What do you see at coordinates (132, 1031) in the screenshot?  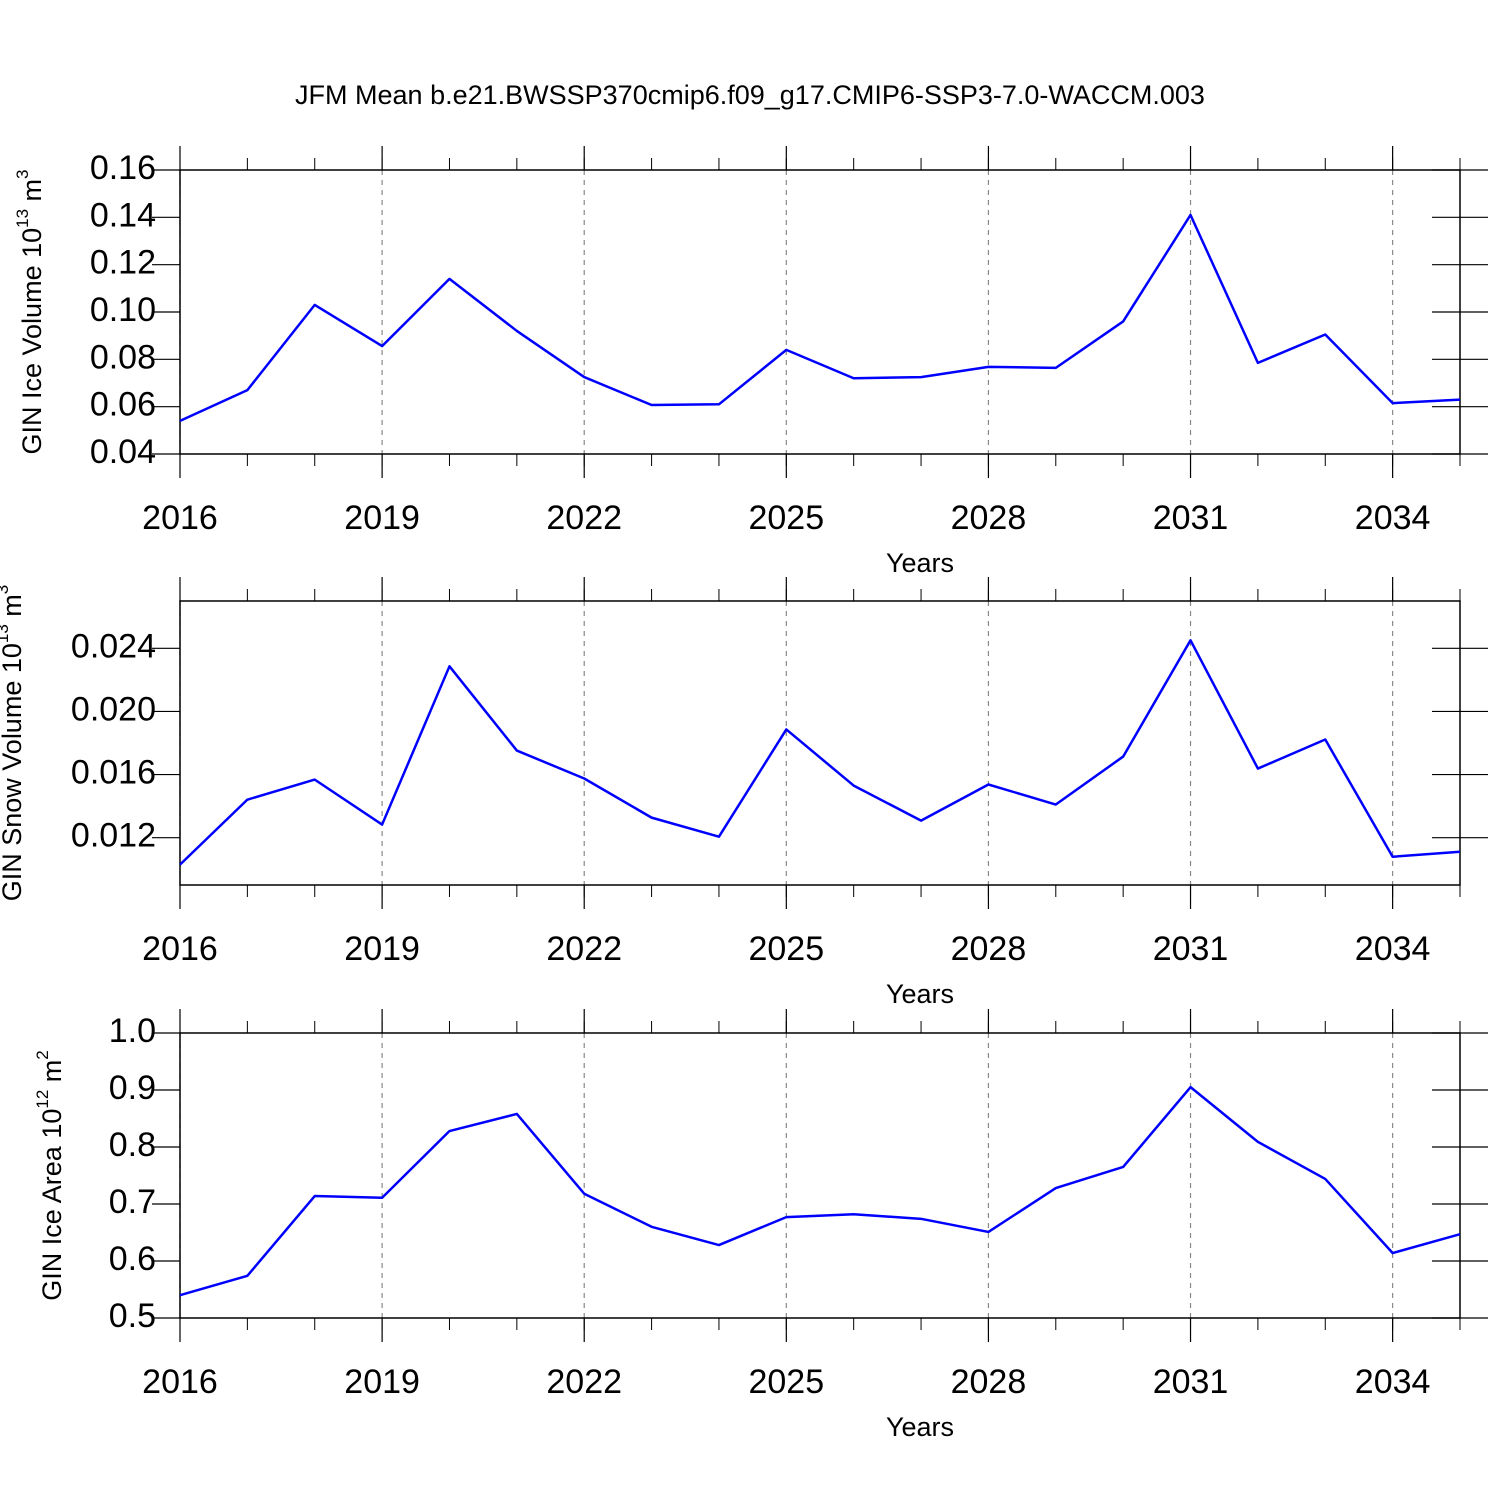 I see `y-tick-label: 1.0` at bounding box center [132, 1031].